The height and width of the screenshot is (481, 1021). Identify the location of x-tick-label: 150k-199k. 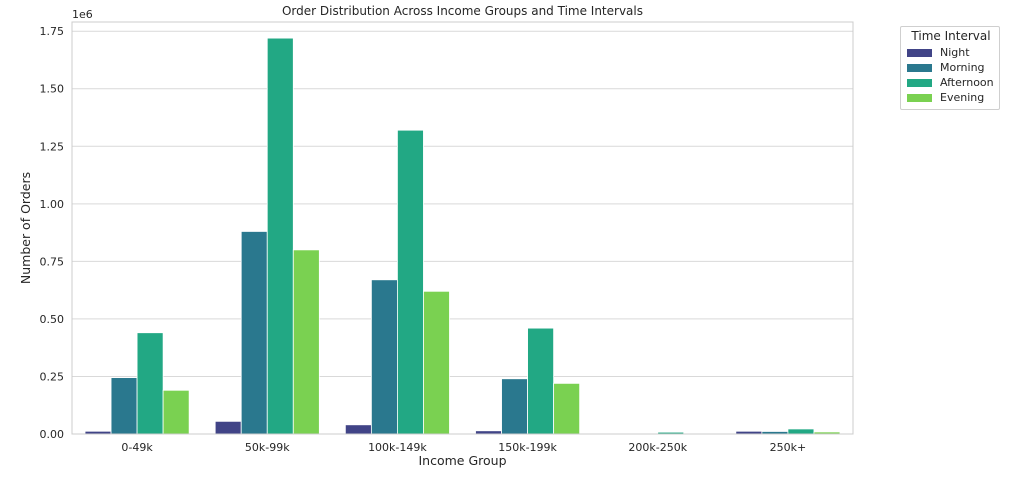
(527, 447).